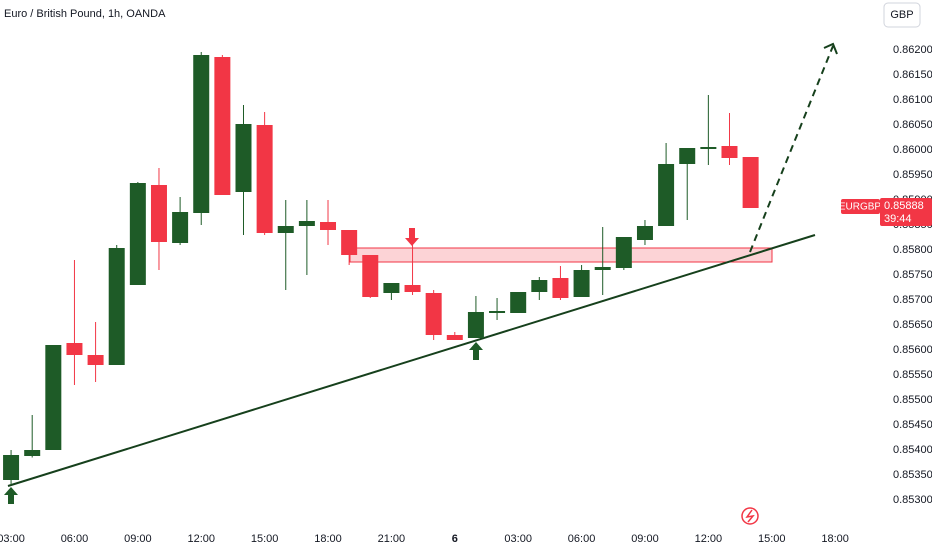 This screenshot has width=932, height=550. I want to click on currency-button, so click(902, 15).